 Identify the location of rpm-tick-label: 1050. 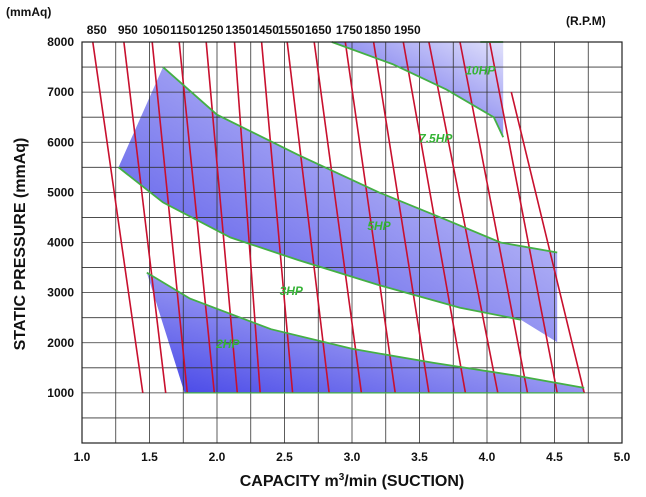
(156, 30).